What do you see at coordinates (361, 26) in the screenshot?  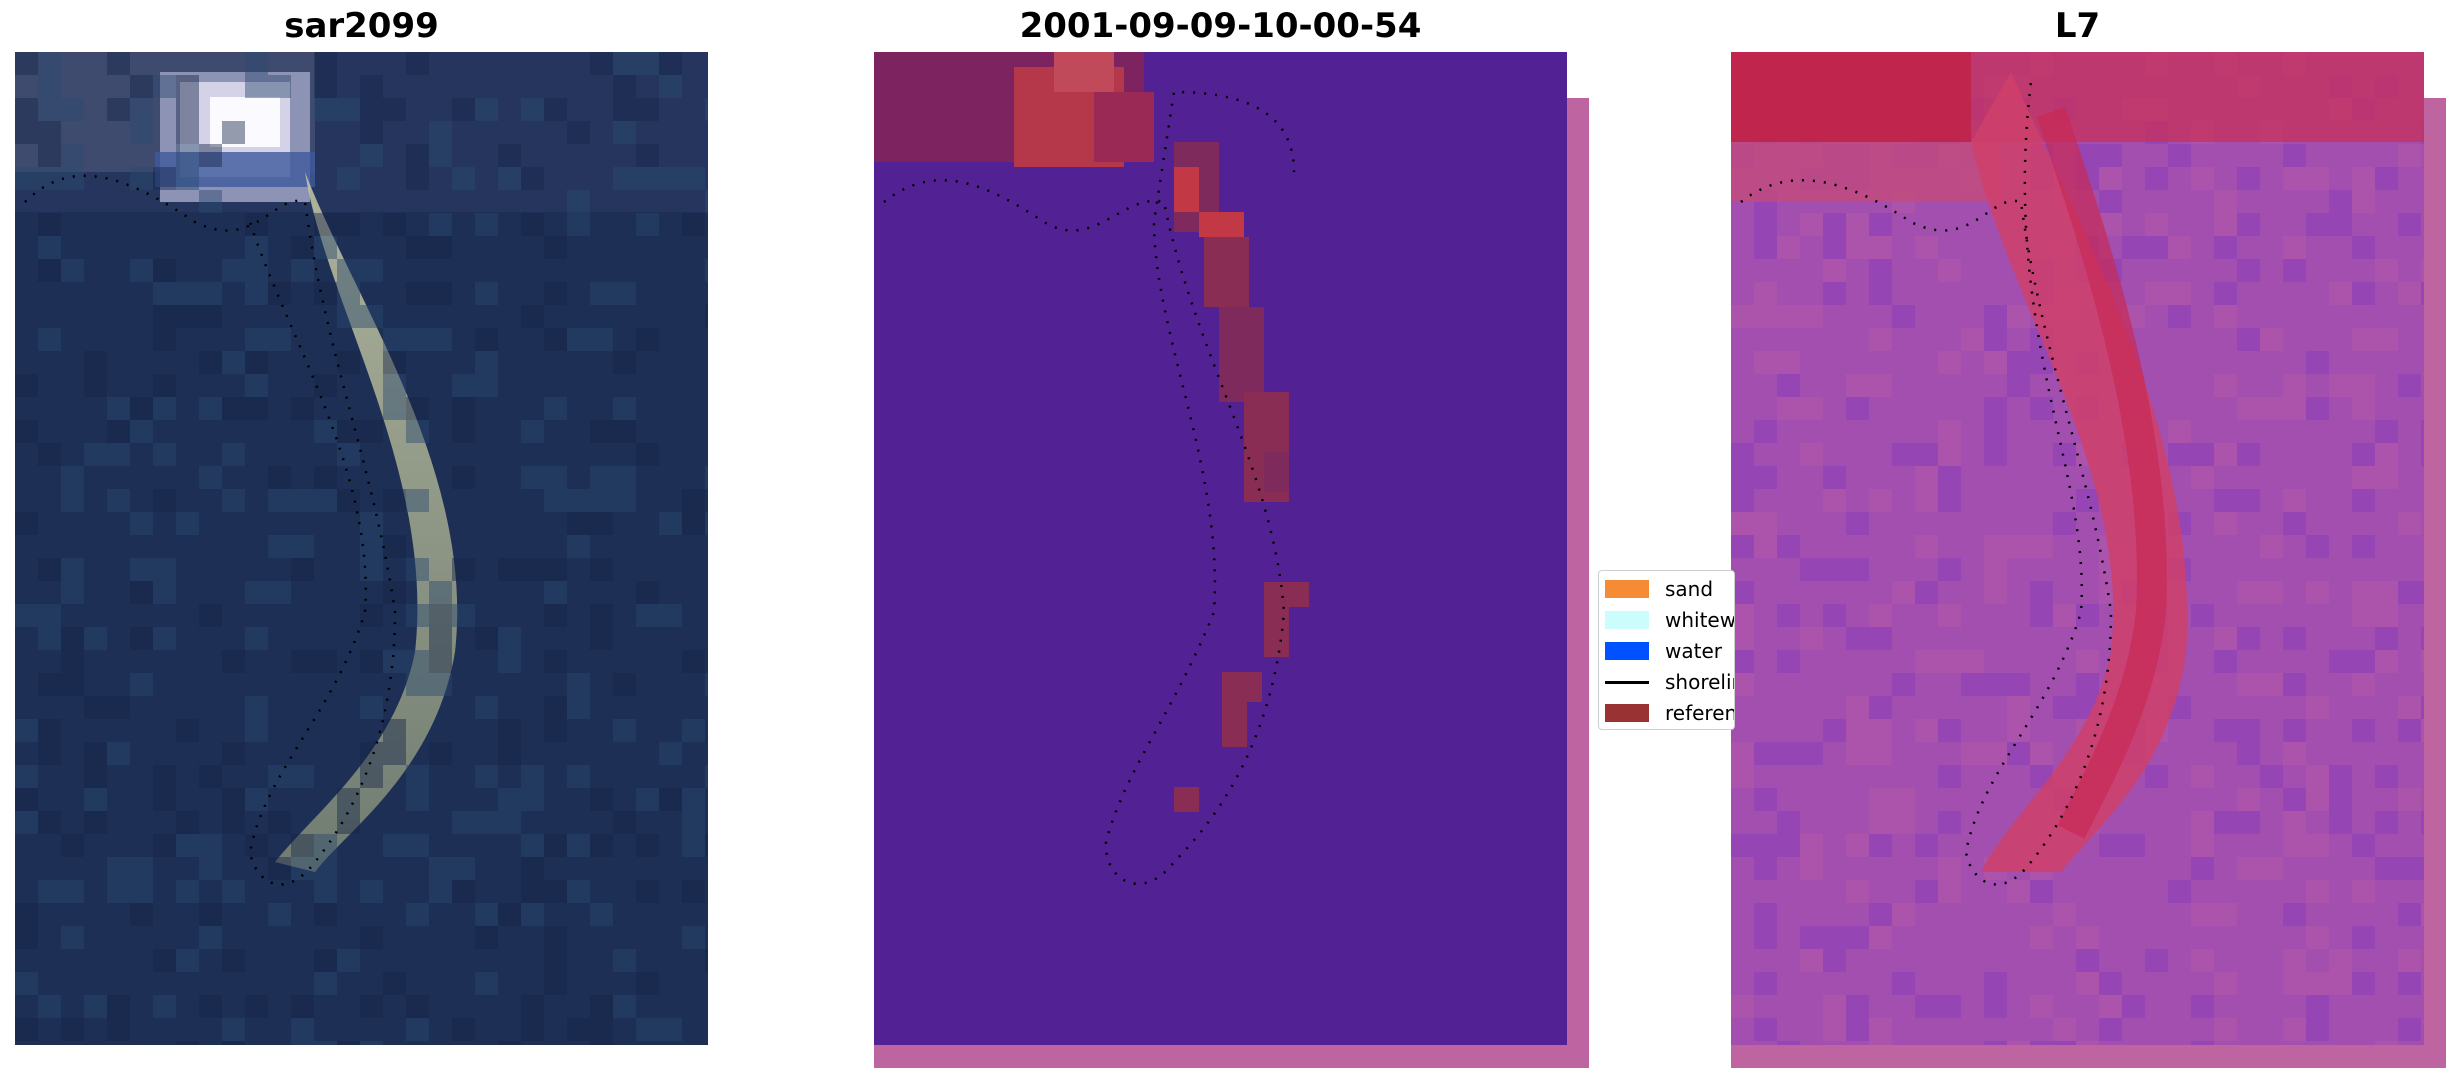 I see `panel-title-sar2099: sar2099` at bounding box center [361, 26].